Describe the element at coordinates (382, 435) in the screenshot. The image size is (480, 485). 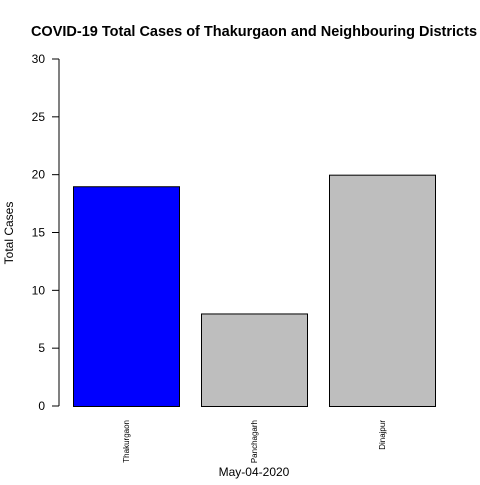
I see `x-tick-label: Dinajpur` at that location.